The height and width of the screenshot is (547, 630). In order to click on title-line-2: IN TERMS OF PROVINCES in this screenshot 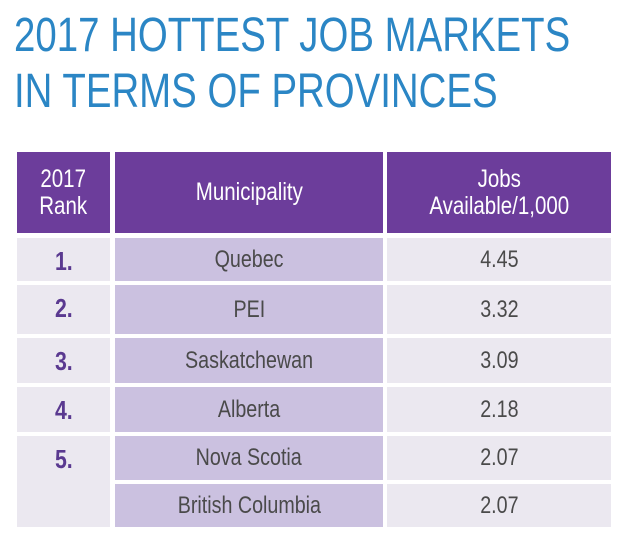, I will do `click(256, 91)`.